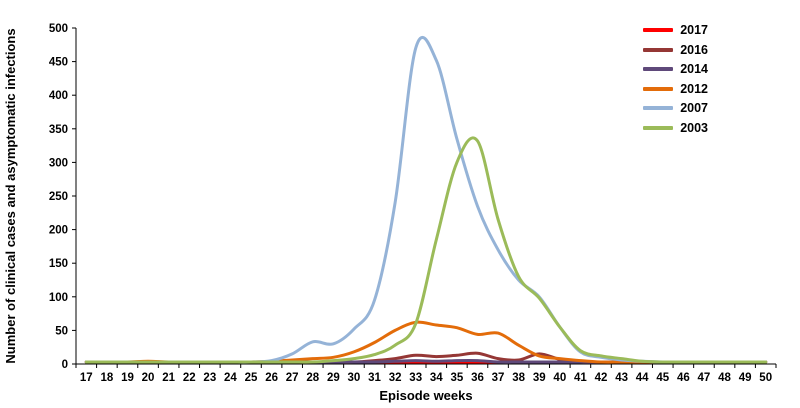 The width and height of the screenshot is (800, 408). I want to click on x-tick-label: 35, so click(456, 378).